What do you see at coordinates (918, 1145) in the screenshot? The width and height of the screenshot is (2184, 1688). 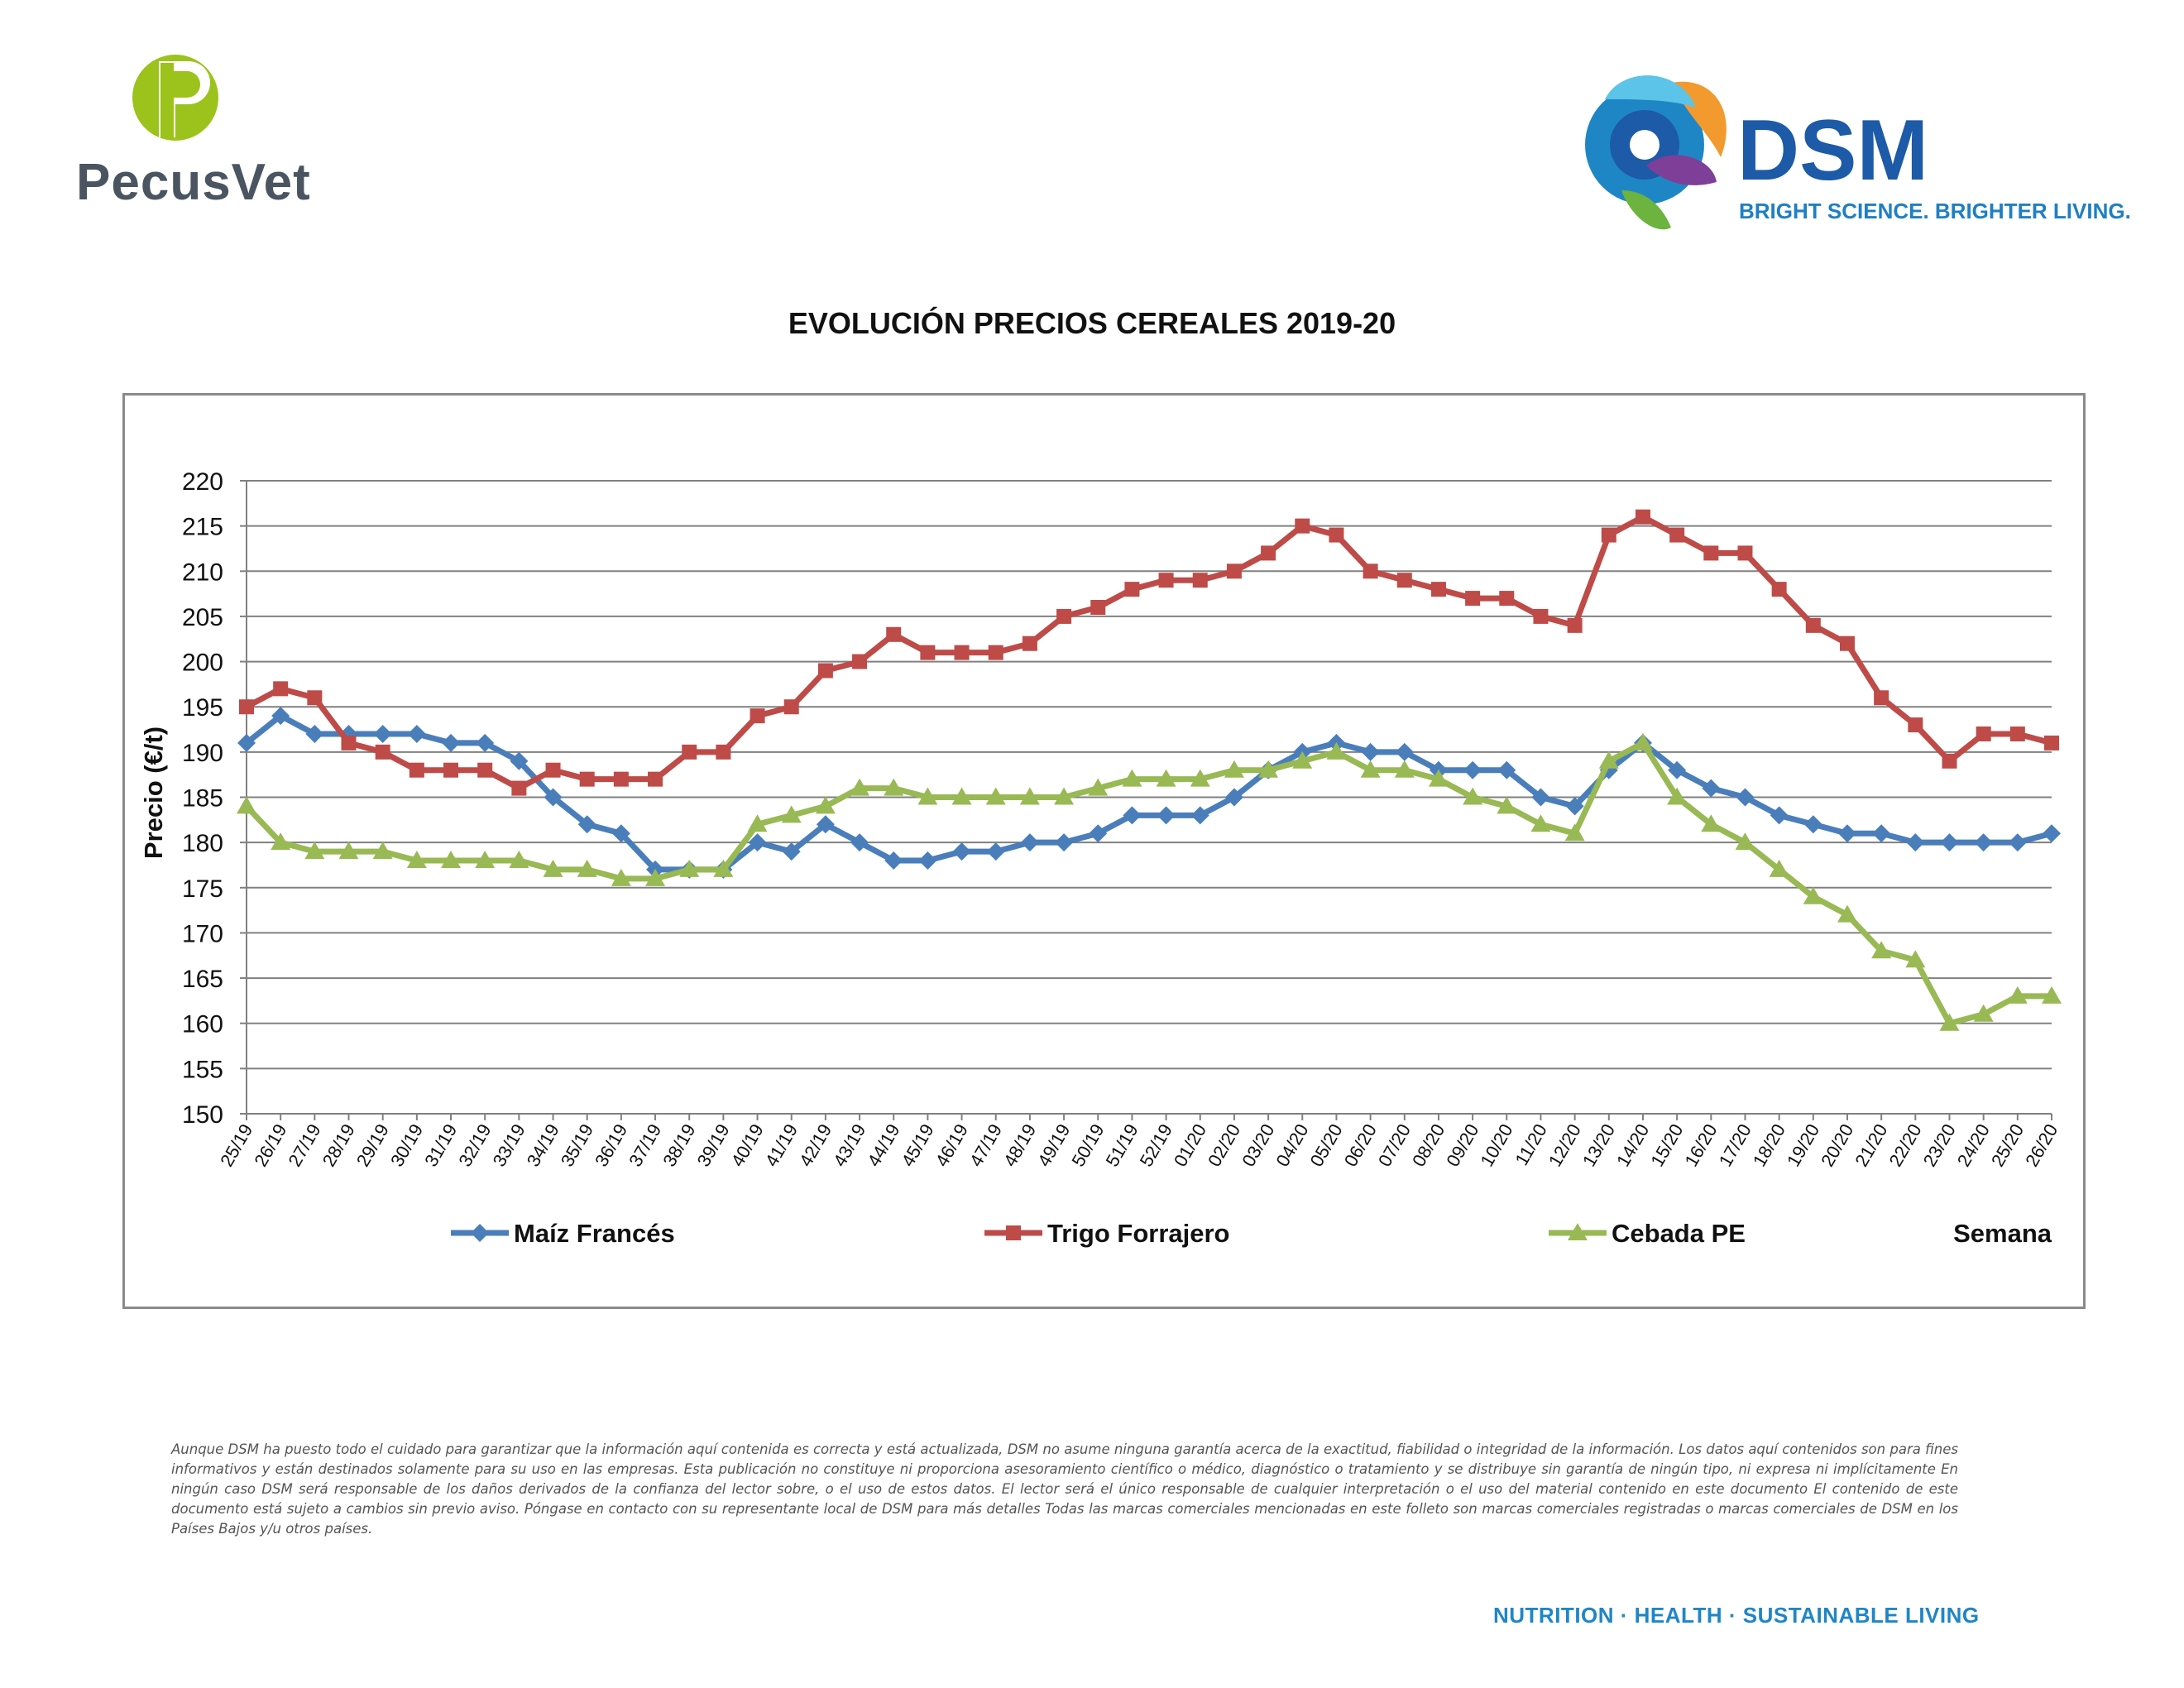 I see `x-tick-label: 45/19` at bounding box center [918, 1145].